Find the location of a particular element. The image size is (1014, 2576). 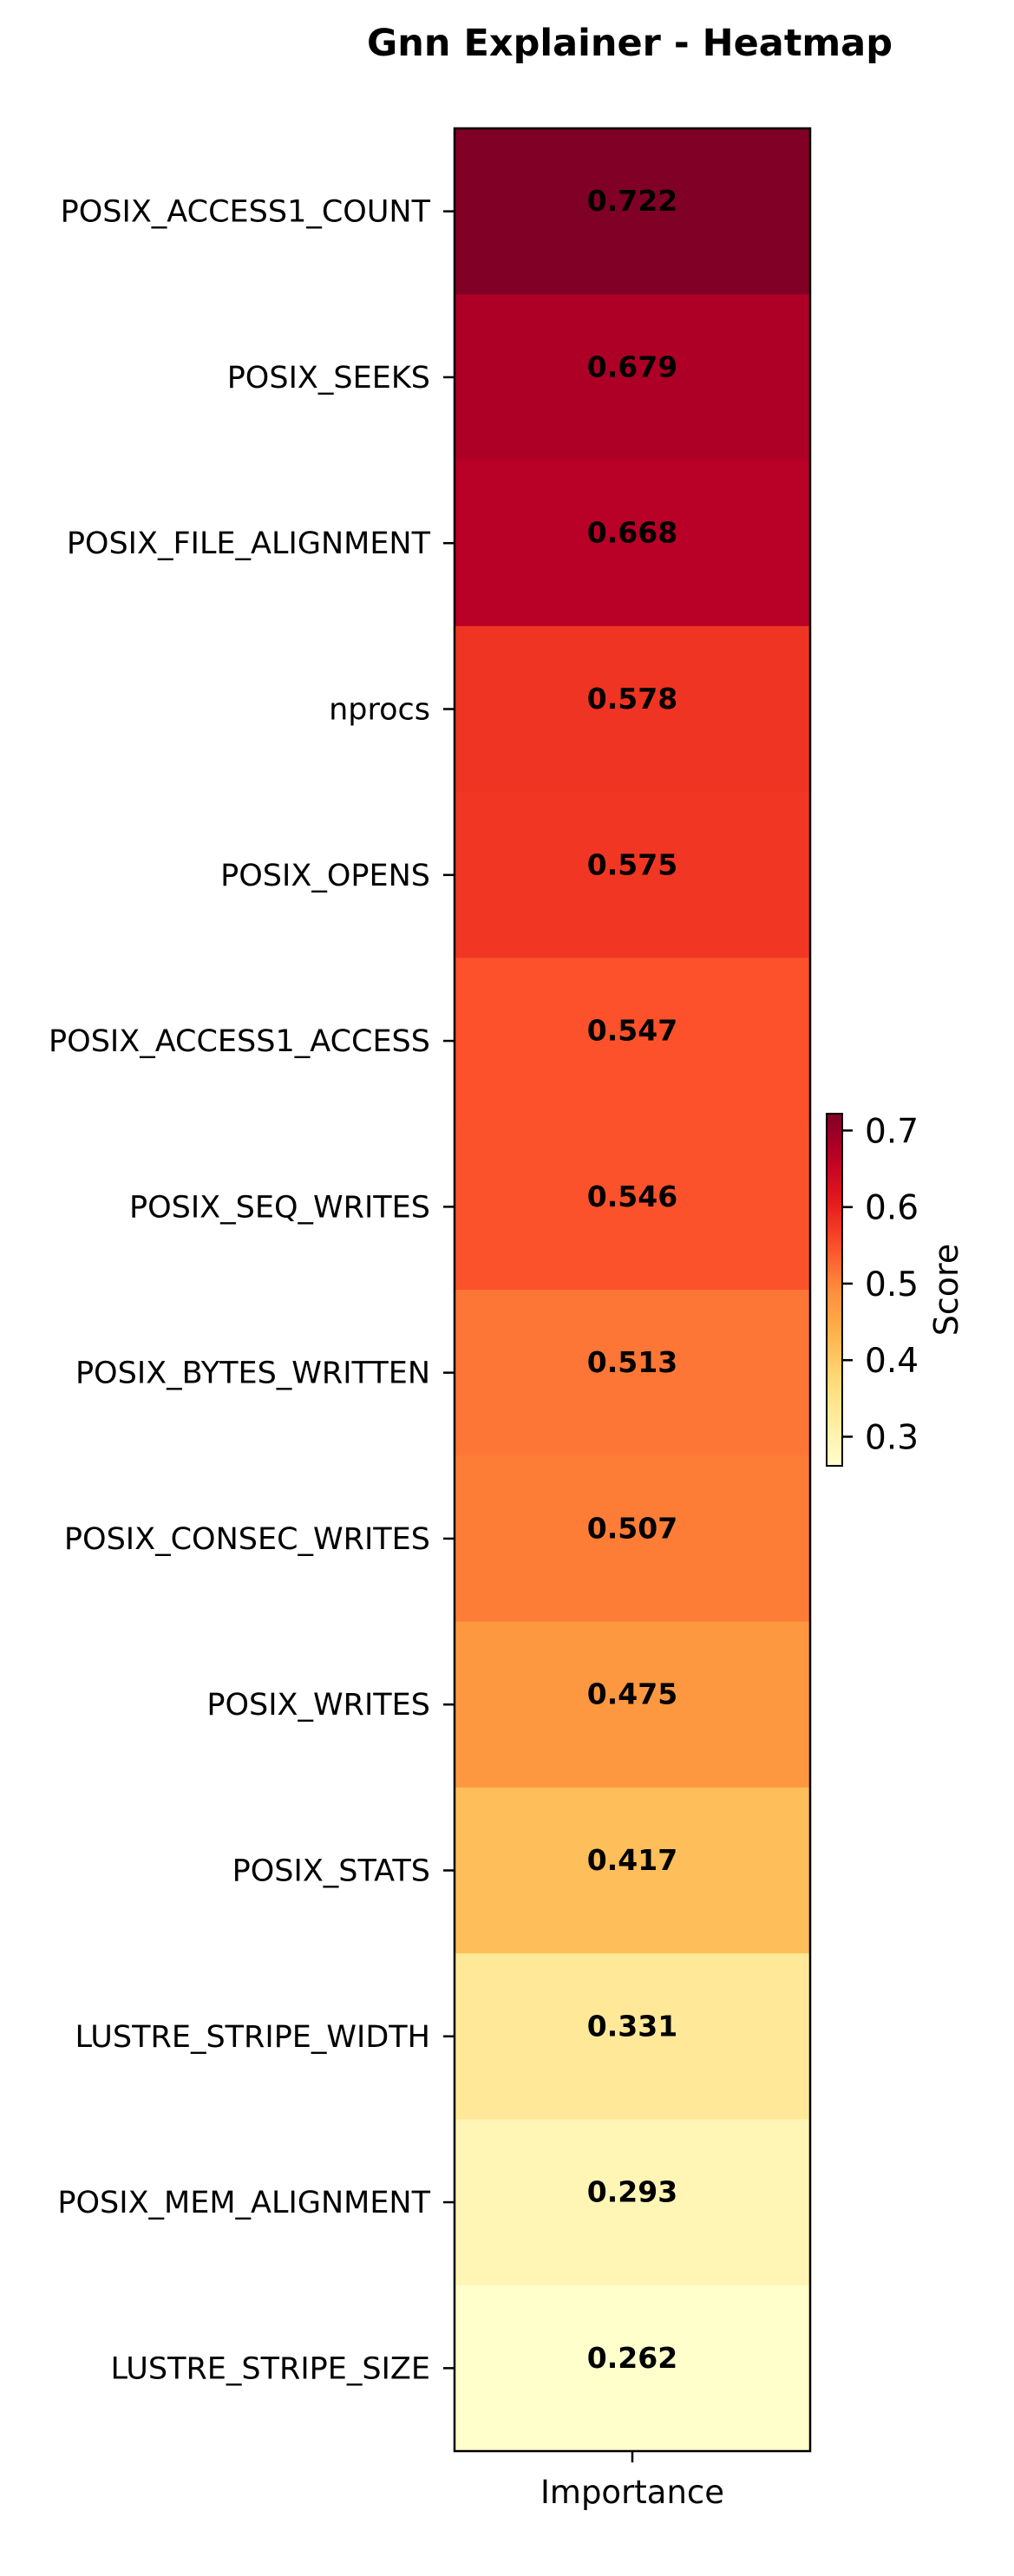

cell-value-label: 0.575 is located at coordinates (632, 864).